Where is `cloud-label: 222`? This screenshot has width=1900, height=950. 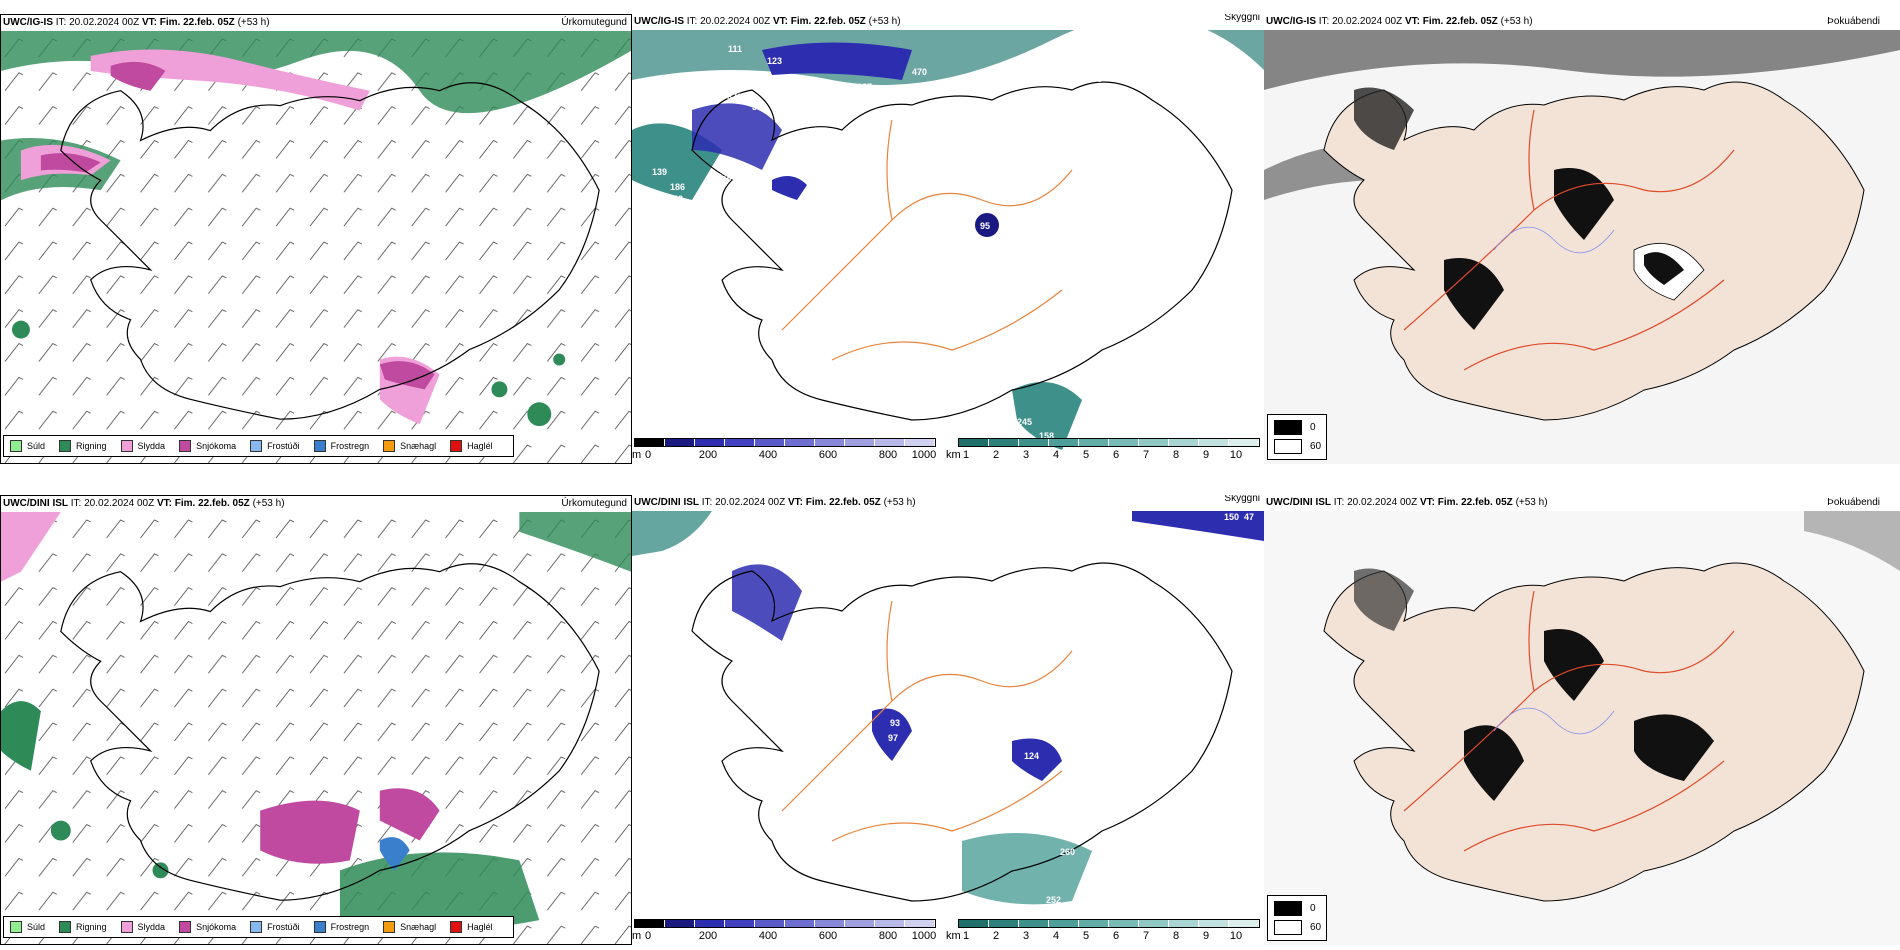 cloud-label: 222 is located at coordinates (784, 159).